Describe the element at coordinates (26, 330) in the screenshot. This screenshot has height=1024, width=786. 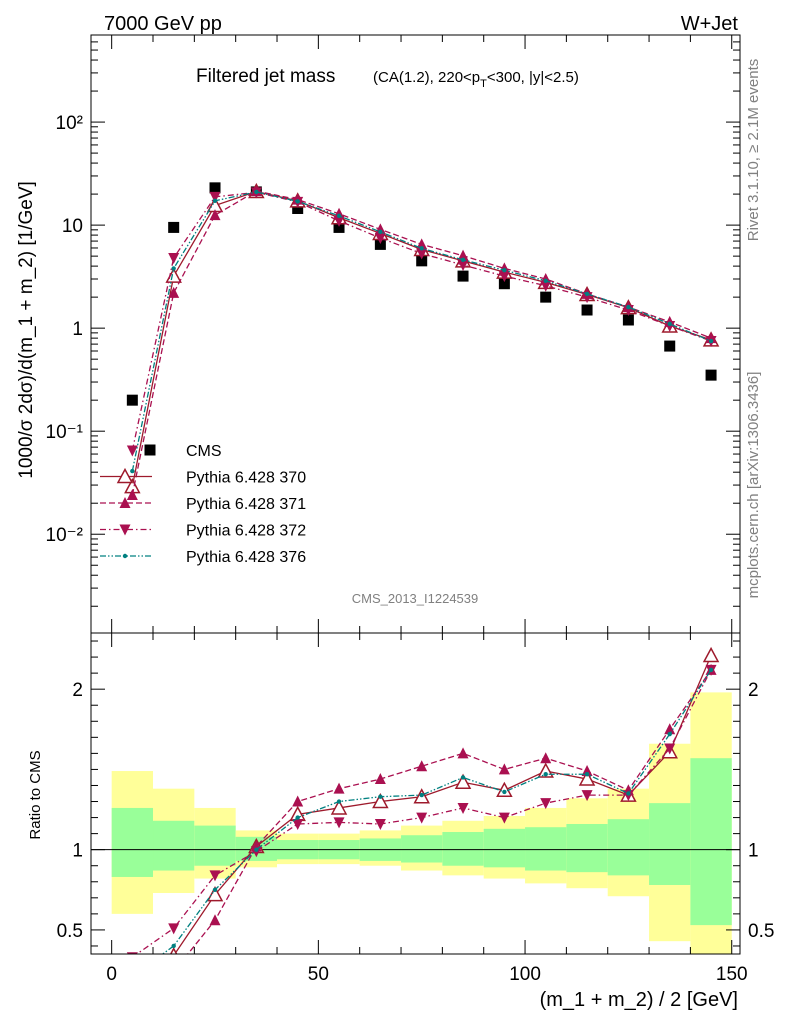
I see `upper-y-axis-label: 1000/σ 2dσ)/d(m_1 + m_2) [1/GeV]` at that location.